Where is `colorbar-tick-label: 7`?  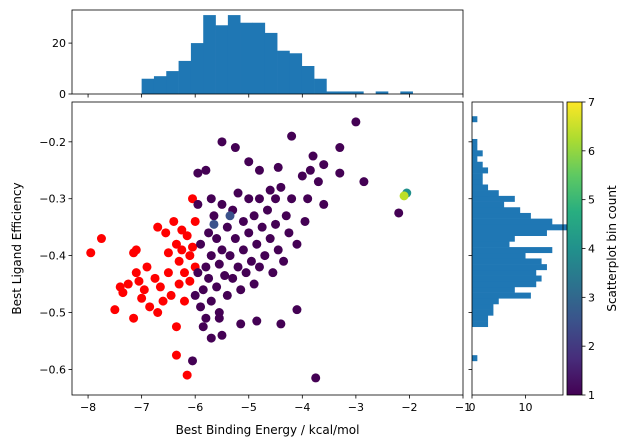 colorbar-tick-label: 7 is located at coordinates (591, 102).